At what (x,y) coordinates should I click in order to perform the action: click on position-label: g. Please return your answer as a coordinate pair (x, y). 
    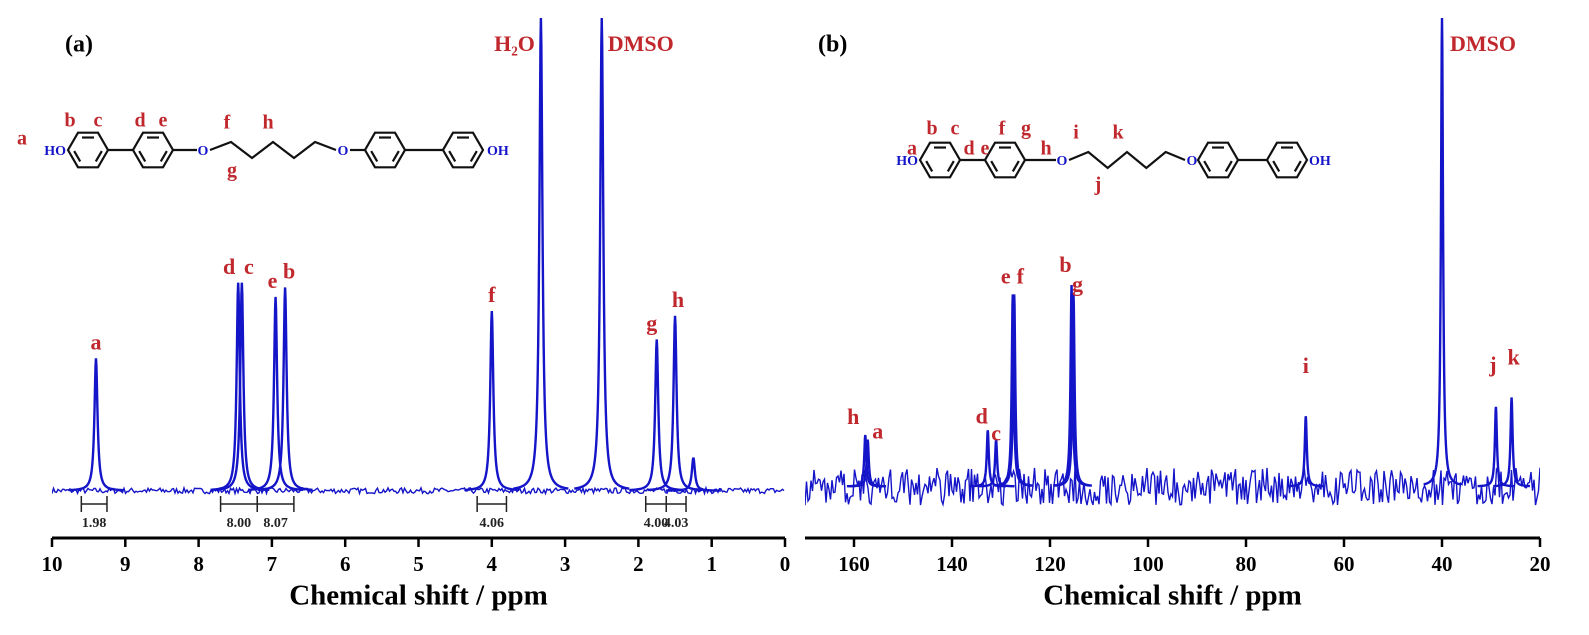
    Looking at the image, I should click on (232, 171).